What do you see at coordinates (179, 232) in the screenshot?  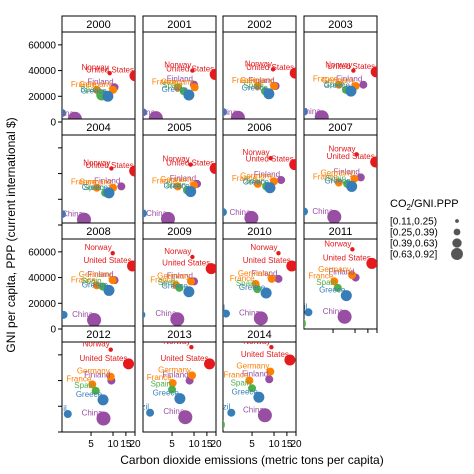 I see `panel-year-label: 2009` at bounding box center [179, 232].